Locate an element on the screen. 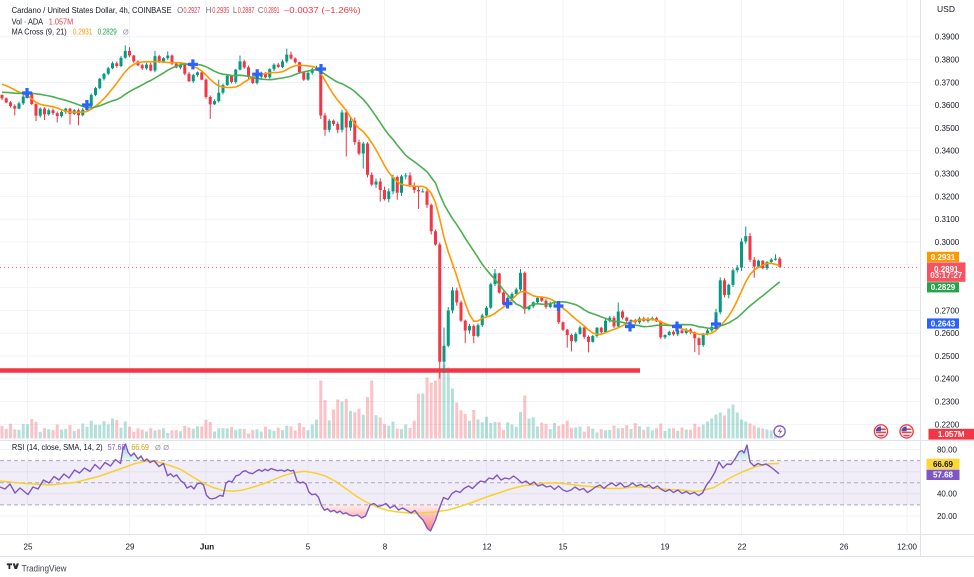 The image size is (974, 577). svg-text: 40.00 is located at coordinates (947, 494).